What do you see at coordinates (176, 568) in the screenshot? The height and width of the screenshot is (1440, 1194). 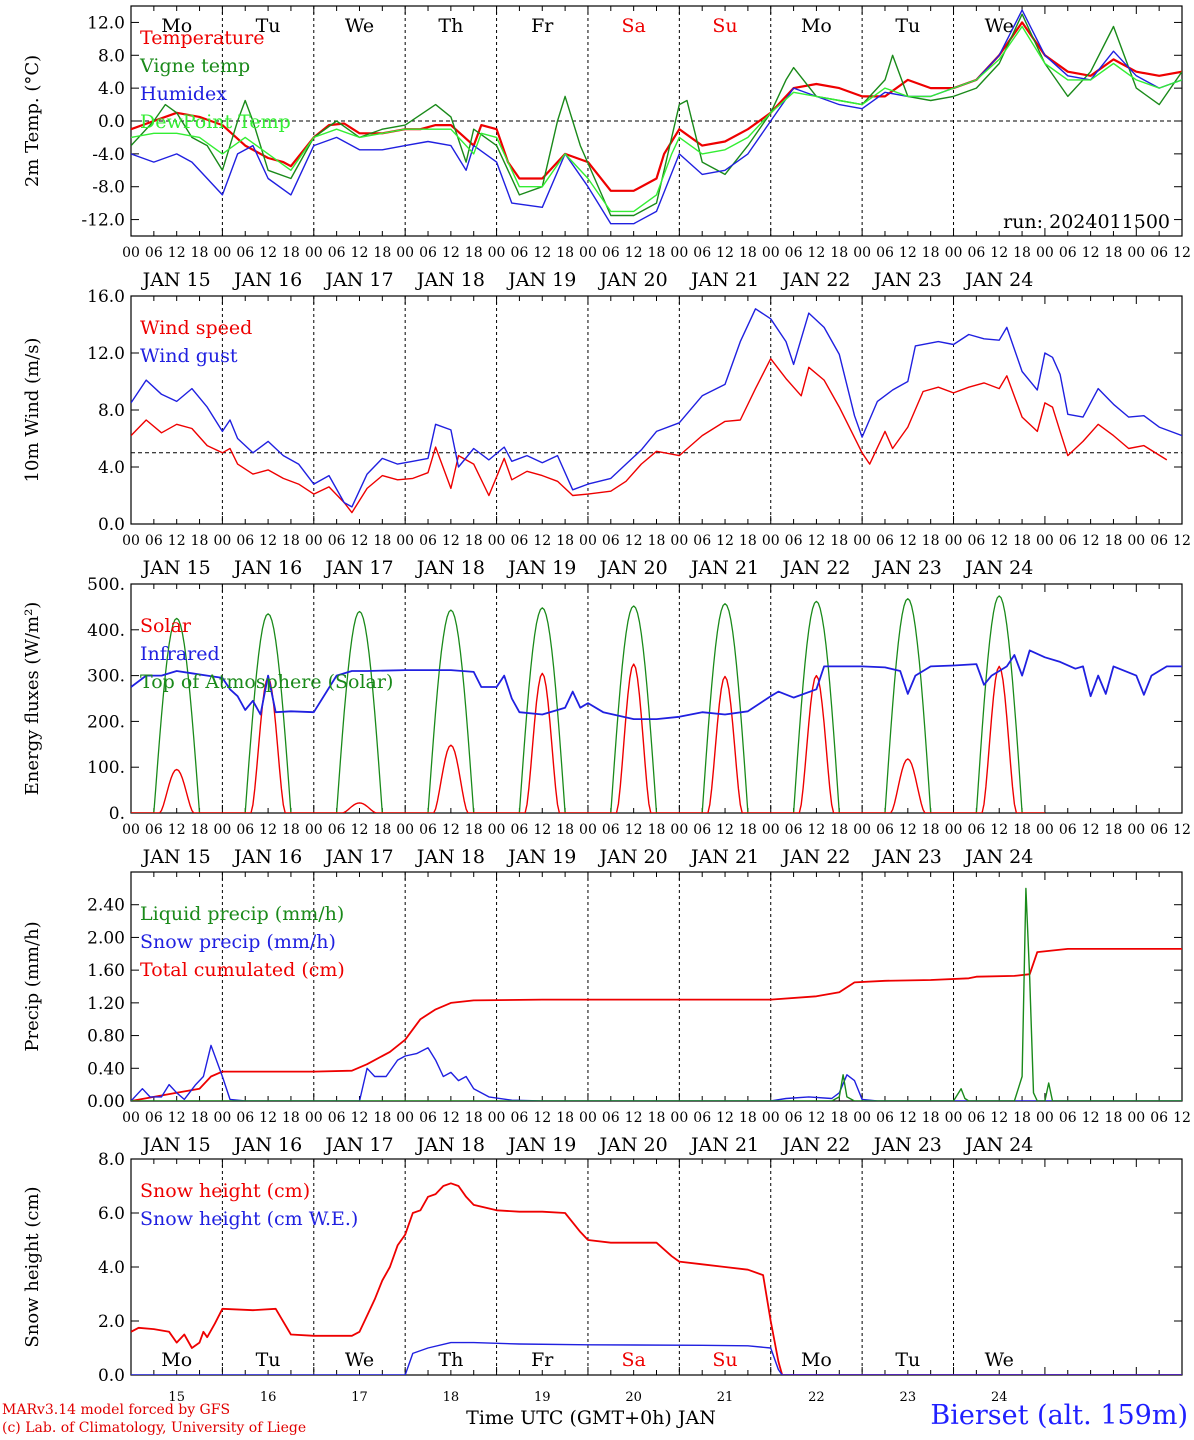 I see `date-label: JAN 15` at bounding box center [176, 568].